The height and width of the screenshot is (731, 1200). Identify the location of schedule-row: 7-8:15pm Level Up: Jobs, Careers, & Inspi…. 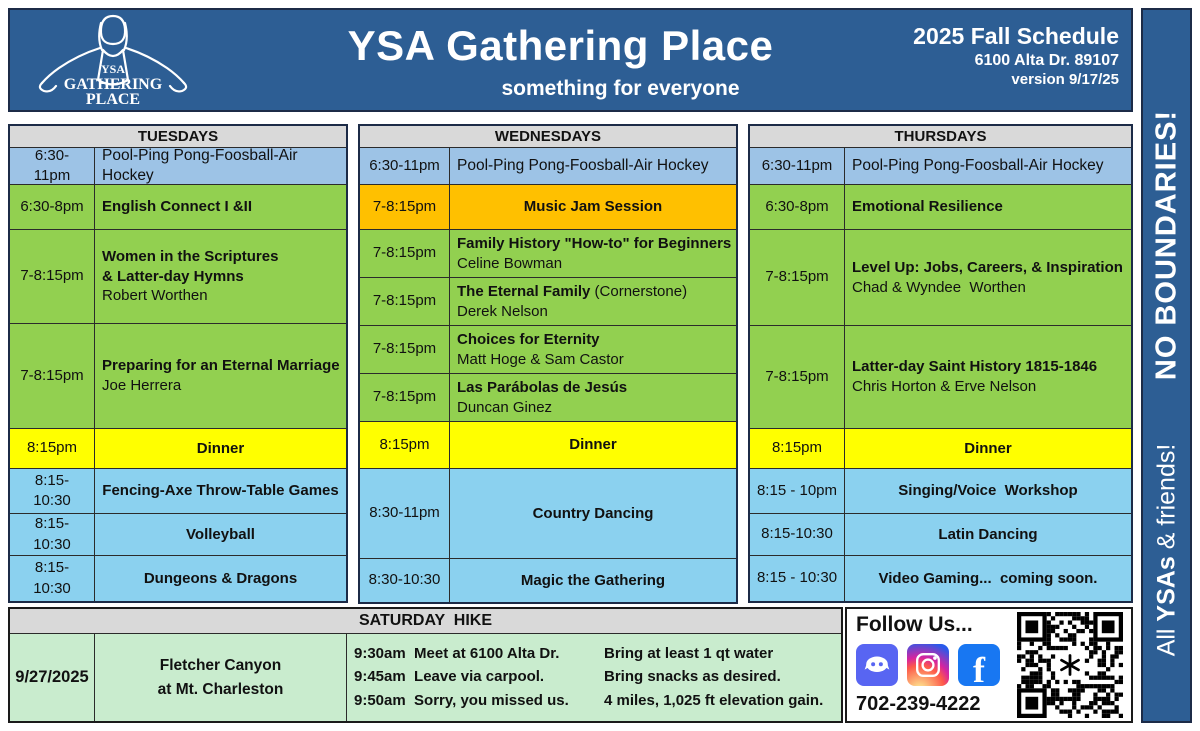
(940, 278).